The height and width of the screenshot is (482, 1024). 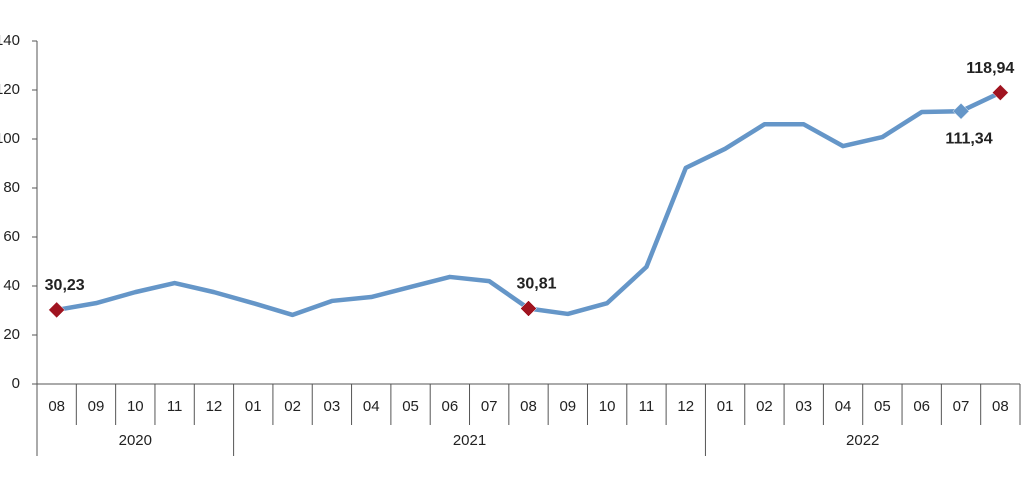 I want to click on group-label: 2020, so click(x=135, y=440).